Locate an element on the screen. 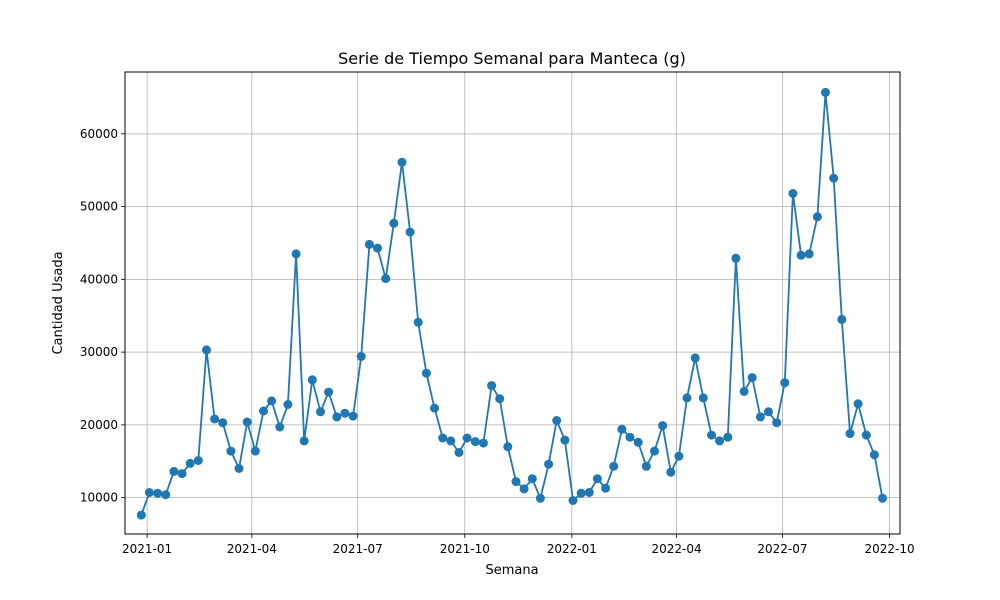 The height and width of the screenshot is (600, 1000). x-tick-label: 2021-04 is located at coordinates (252, 549).